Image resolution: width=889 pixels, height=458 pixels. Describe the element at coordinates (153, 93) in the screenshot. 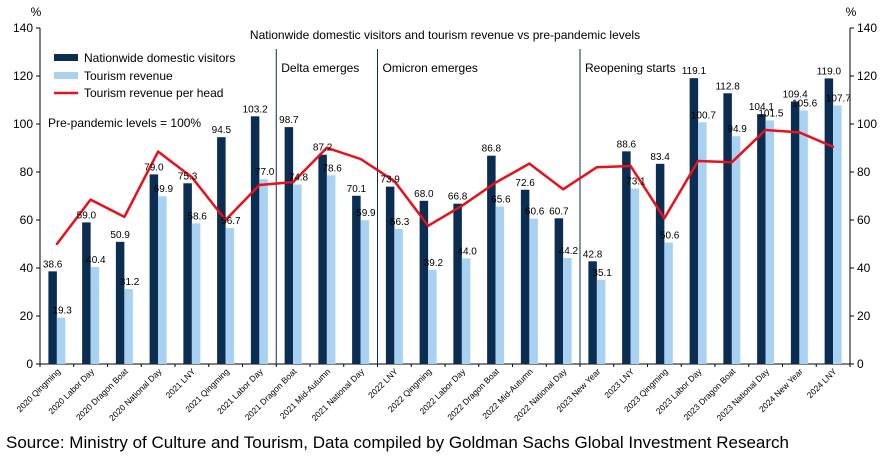

I see `legend-label: Tourism revenue per head` at that location.